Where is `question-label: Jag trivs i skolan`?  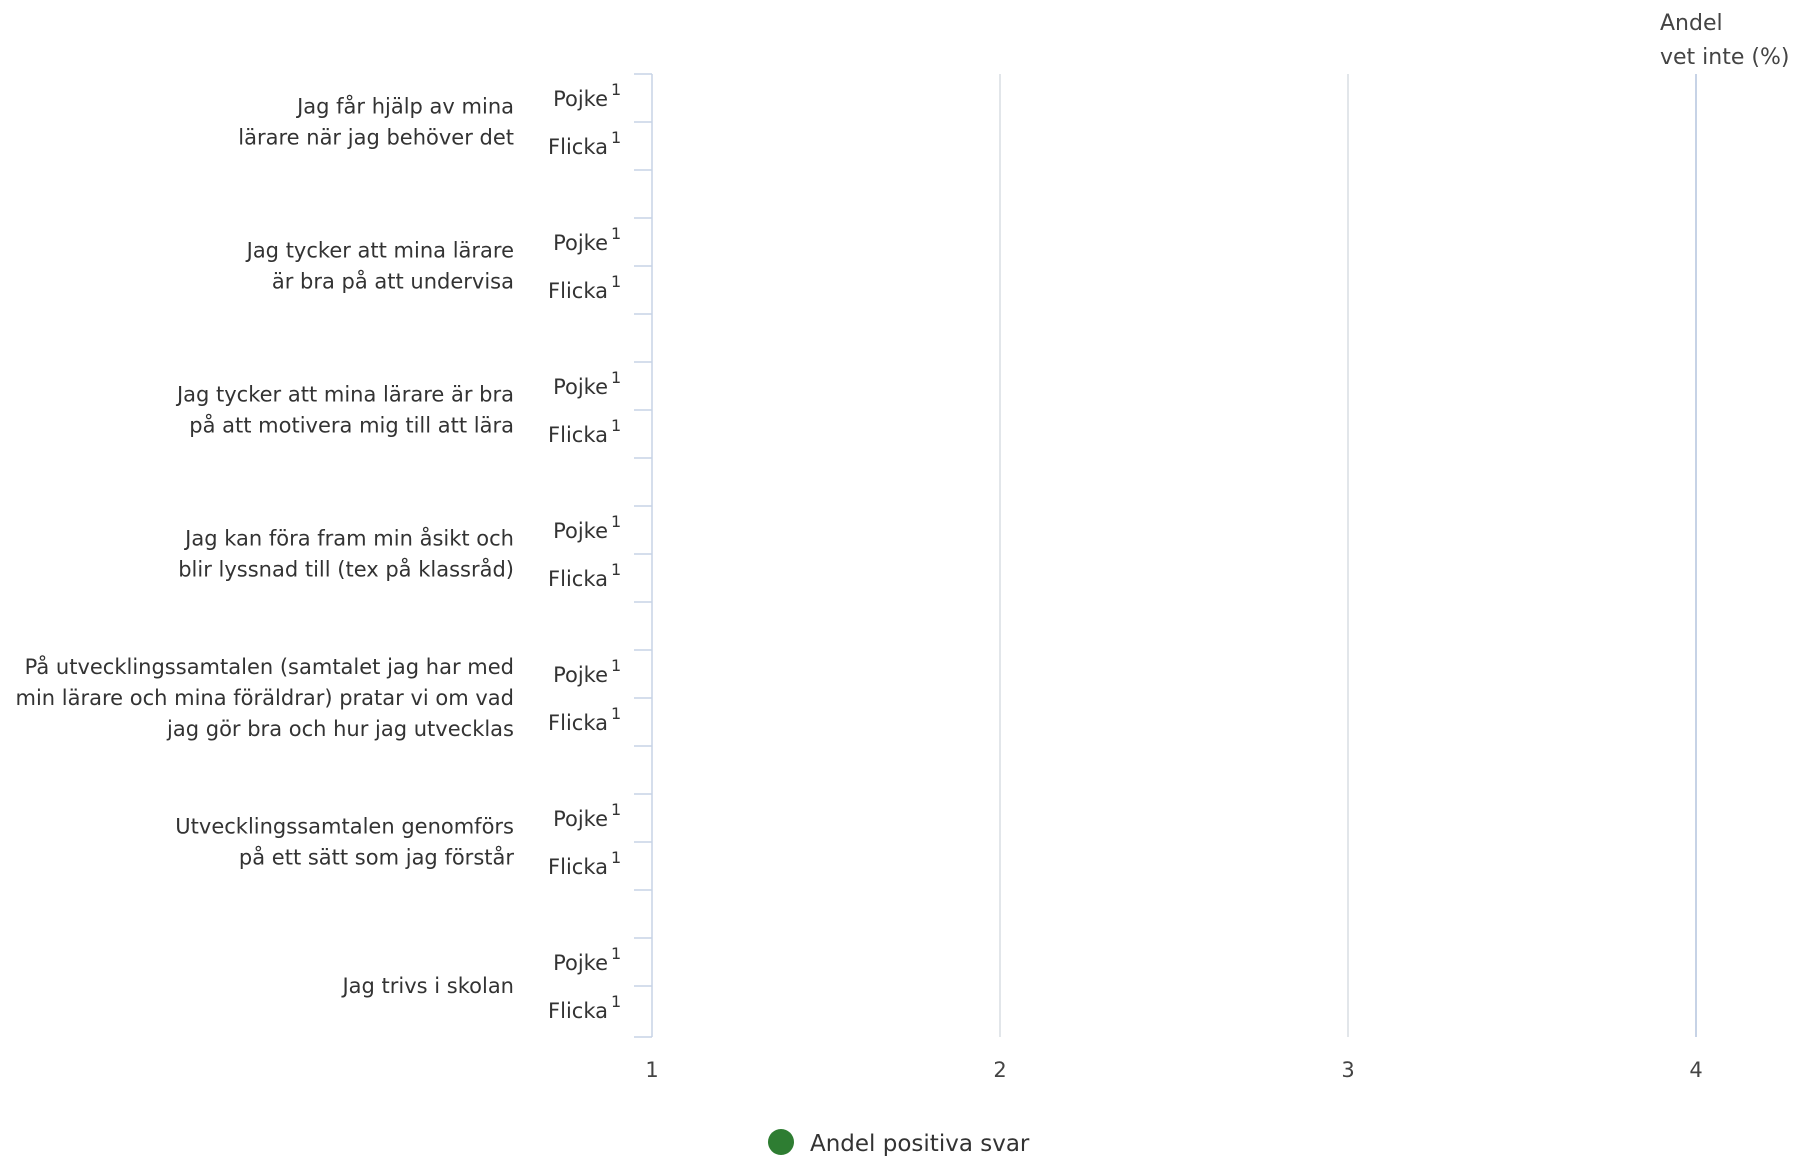 question-label: Jag trivs i skolan is located at coordinates (427, 986).